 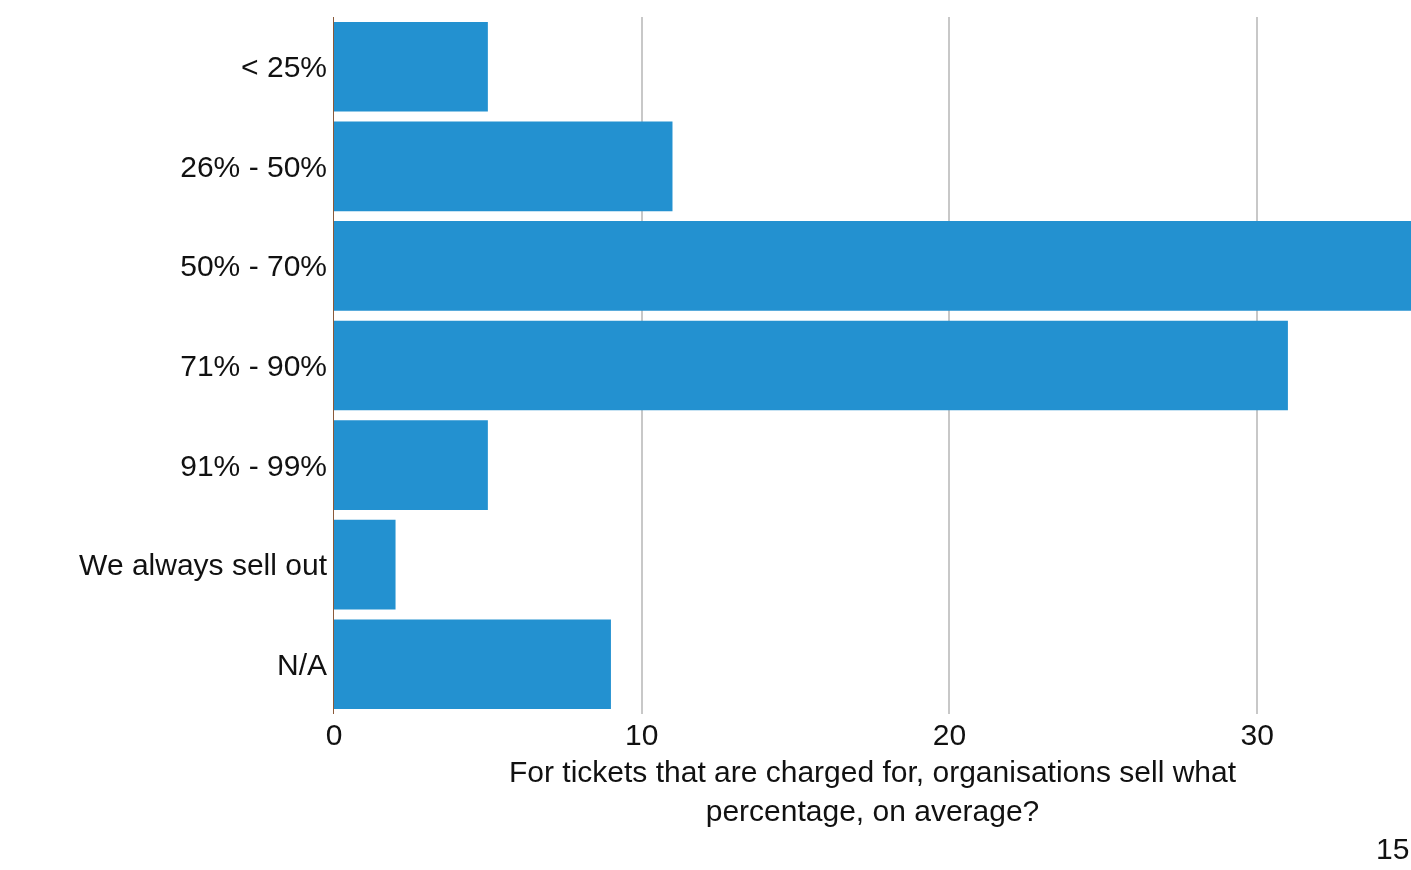 I want to click on y-tick-label: < 25%, so click(x=284, y=67).